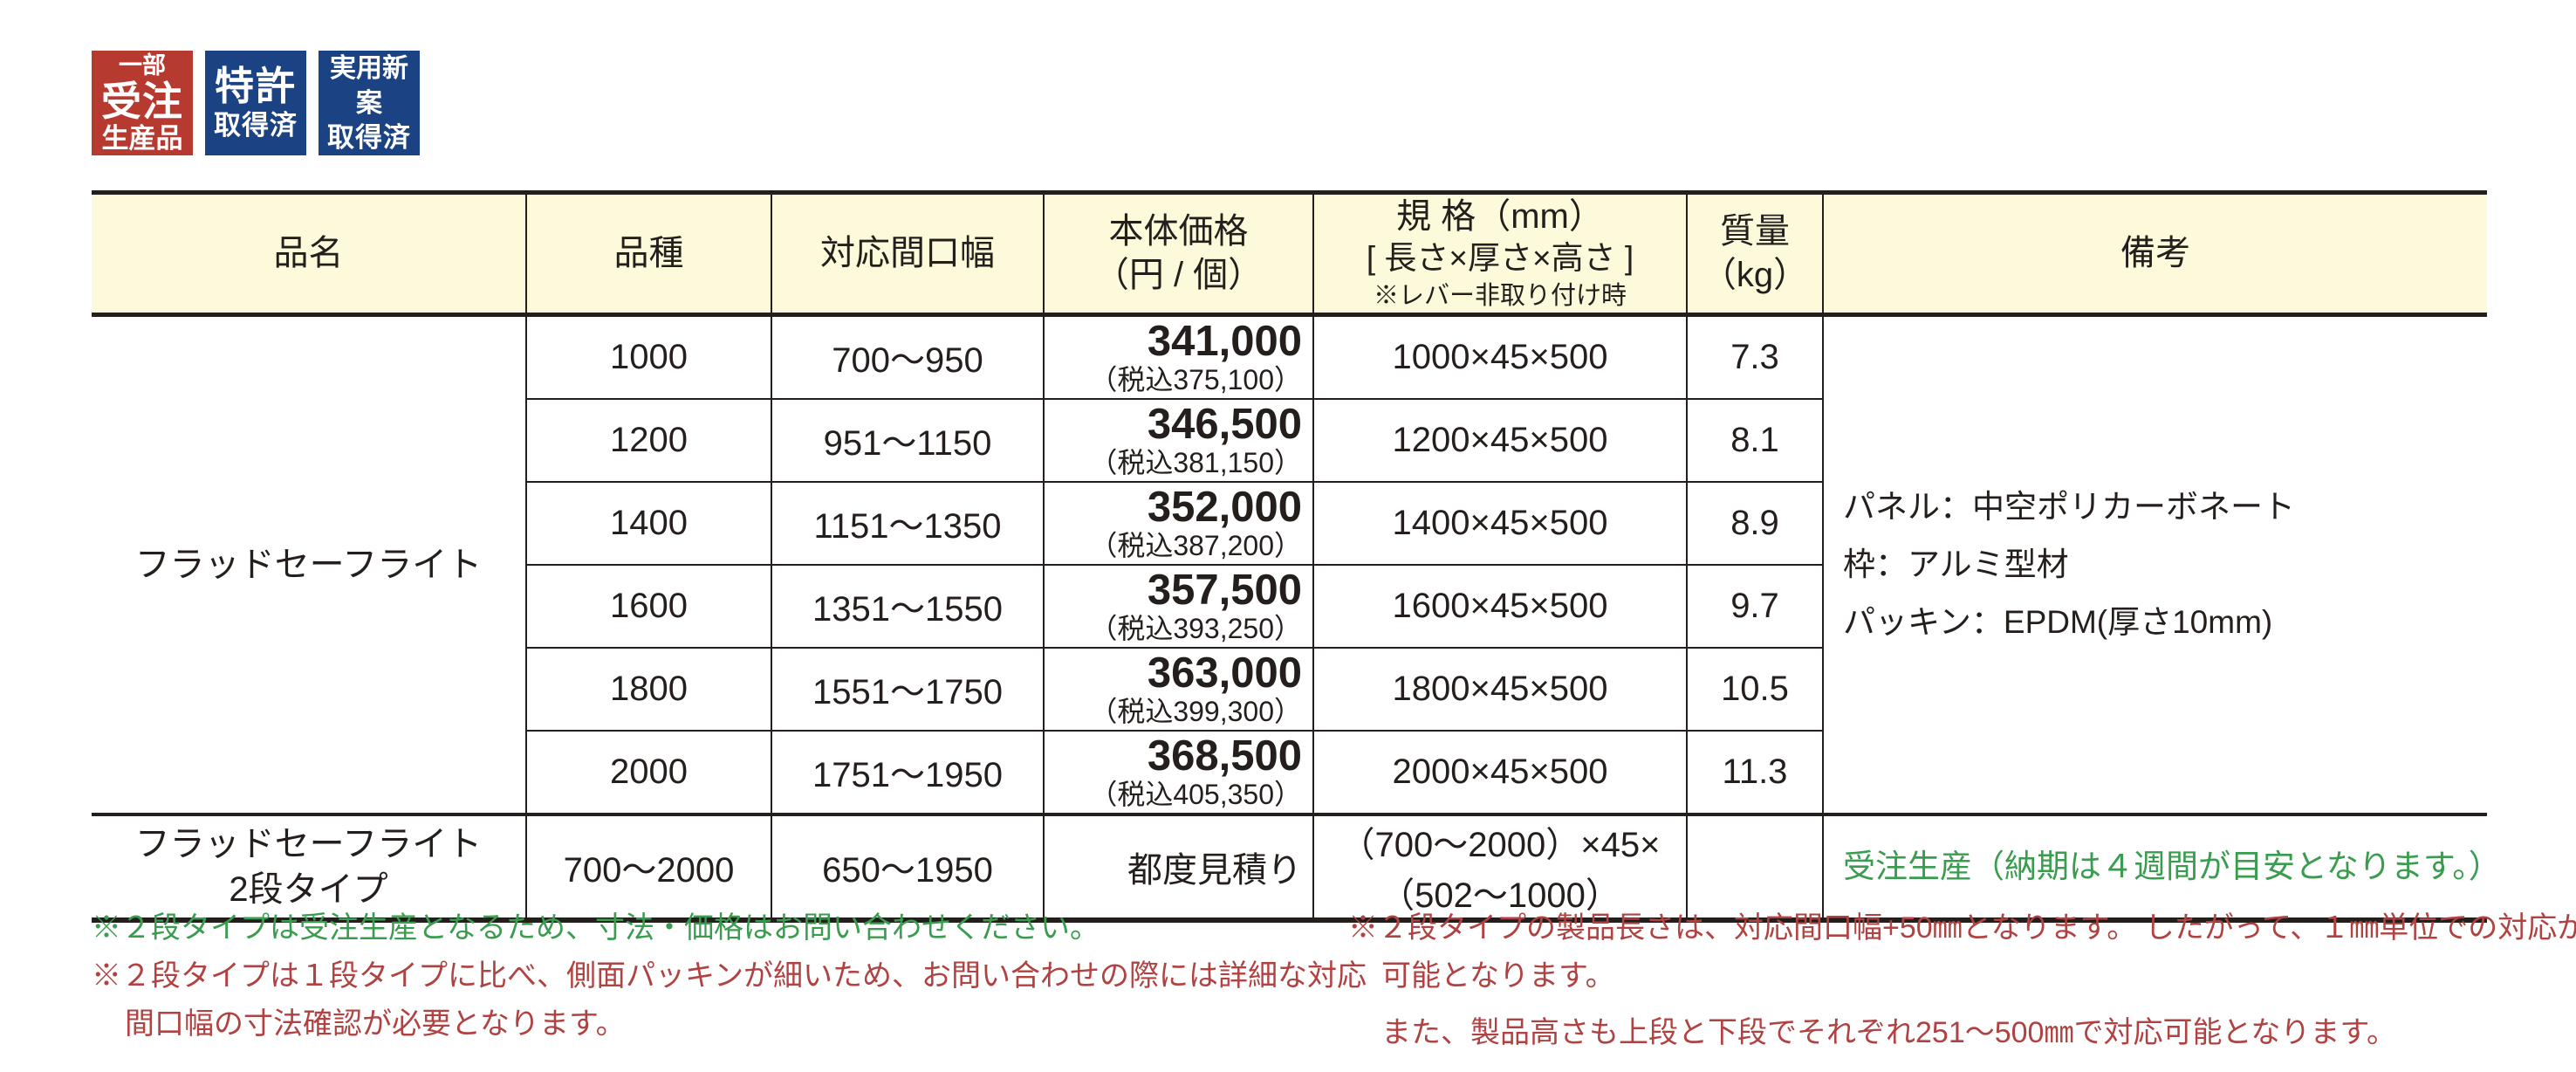  What do you see at coordinates (1179, 254) in the screenshot?
I see `col-header-price: 本体価格 （円 / 個）` at bounding box center [1179, 254].